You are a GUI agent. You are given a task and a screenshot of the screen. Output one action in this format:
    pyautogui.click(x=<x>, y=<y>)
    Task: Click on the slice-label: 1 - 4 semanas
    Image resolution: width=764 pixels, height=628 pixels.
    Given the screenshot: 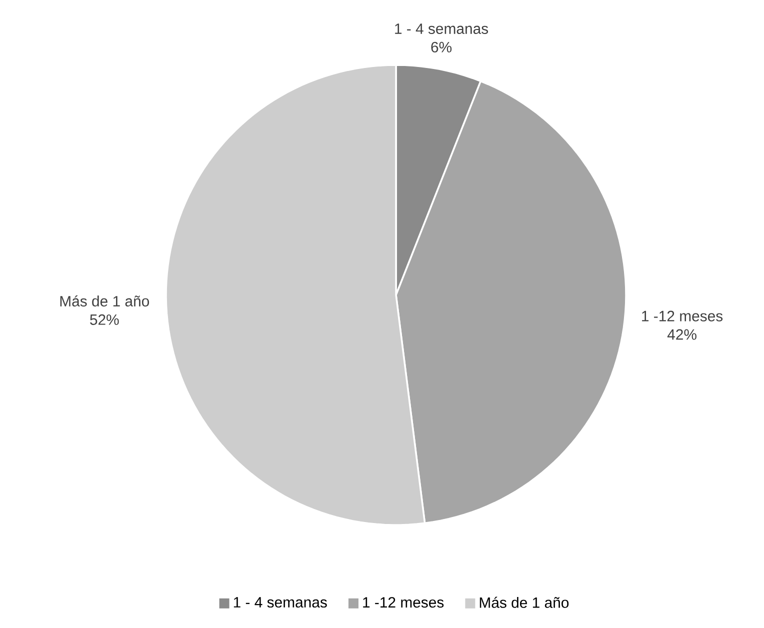 What is the action you would take?
    pyautogui.click(x=441, y=29)
    